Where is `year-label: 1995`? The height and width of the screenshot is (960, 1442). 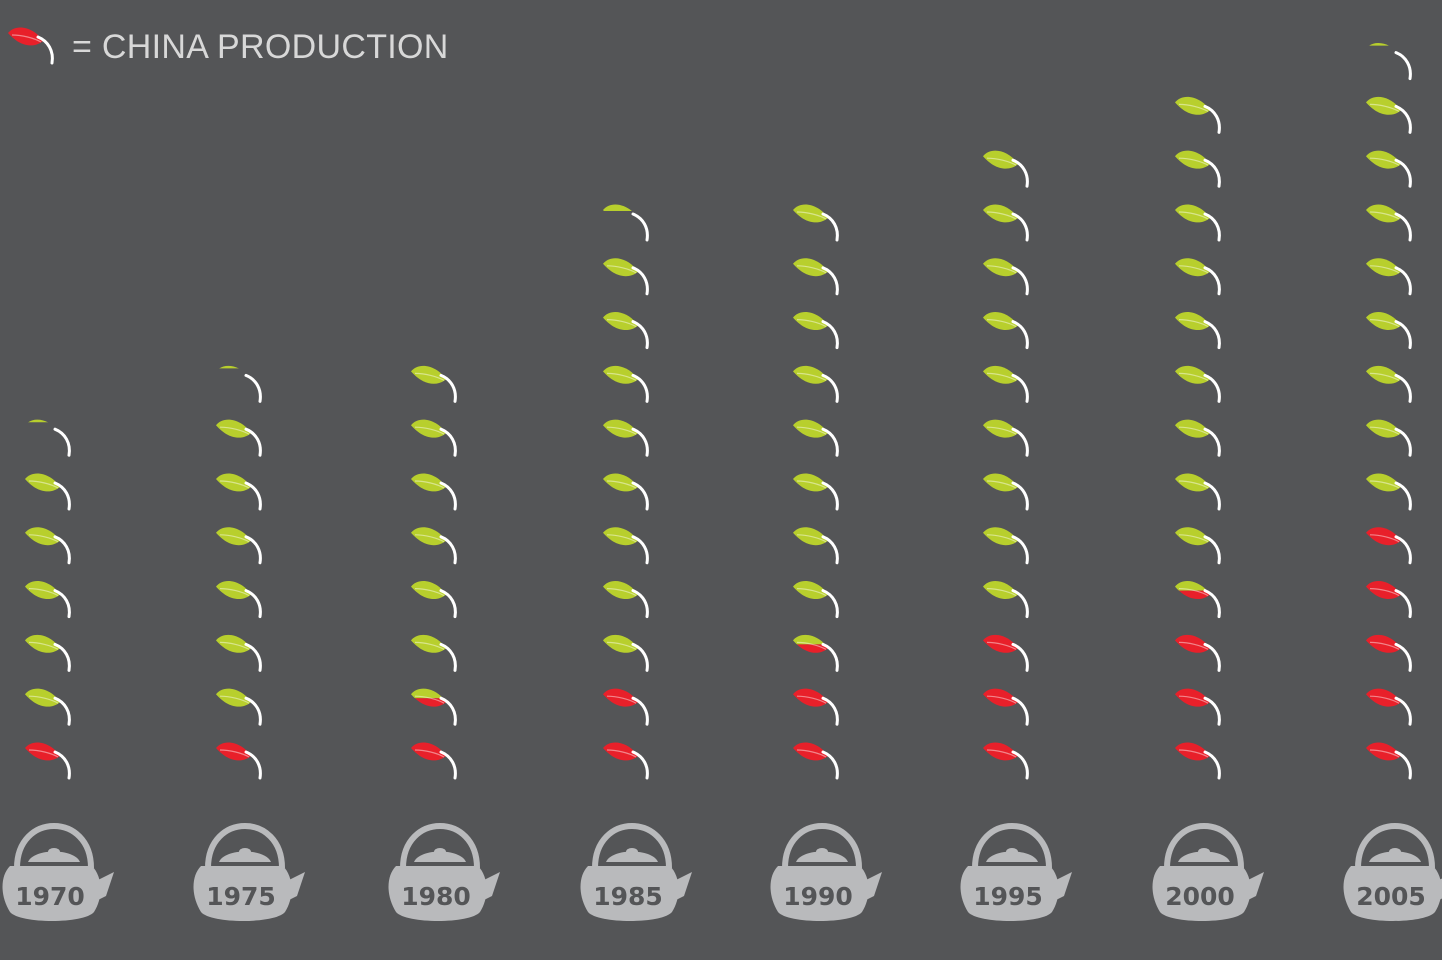
year-label: 1995 is located at coordinates (1008, 896).